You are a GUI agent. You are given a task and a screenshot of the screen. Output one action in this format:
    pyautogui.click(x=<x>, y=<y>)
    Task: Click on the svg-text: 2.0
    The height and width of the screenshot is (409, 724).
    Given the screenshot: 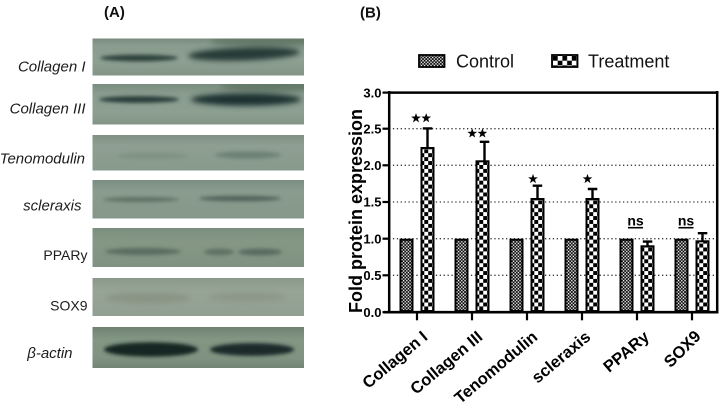 What is the action you would take?
    pyautogui.click(x=372, y=165)
    